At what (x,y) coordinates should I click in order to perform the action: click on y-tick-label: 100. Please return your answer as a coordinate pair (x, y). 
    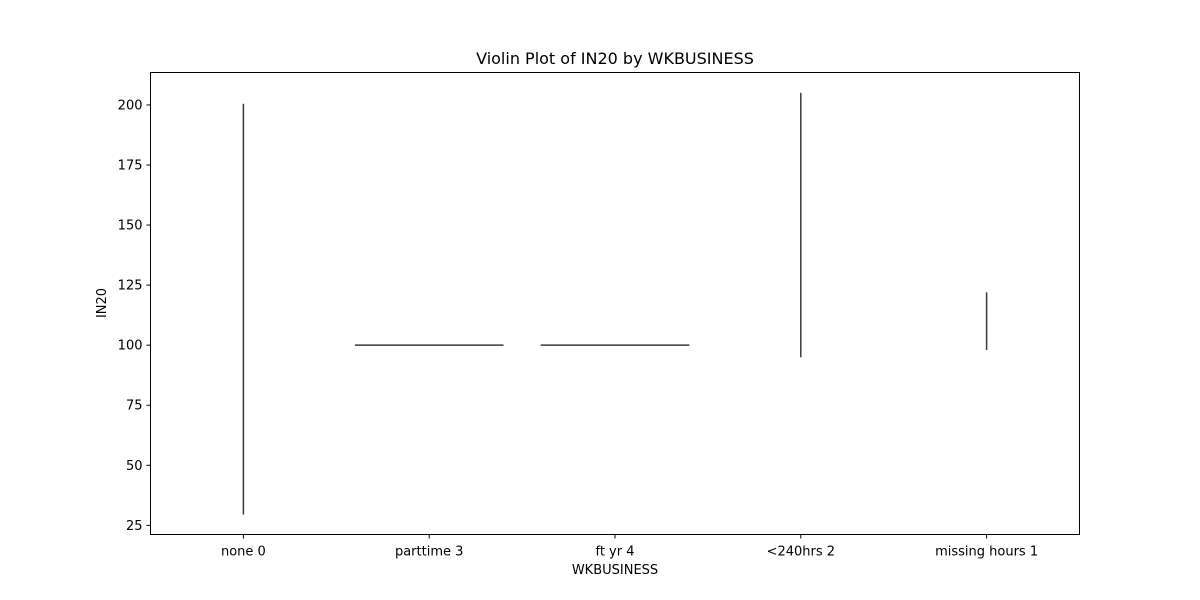
    Looking at the image, I should click on (130, 346).